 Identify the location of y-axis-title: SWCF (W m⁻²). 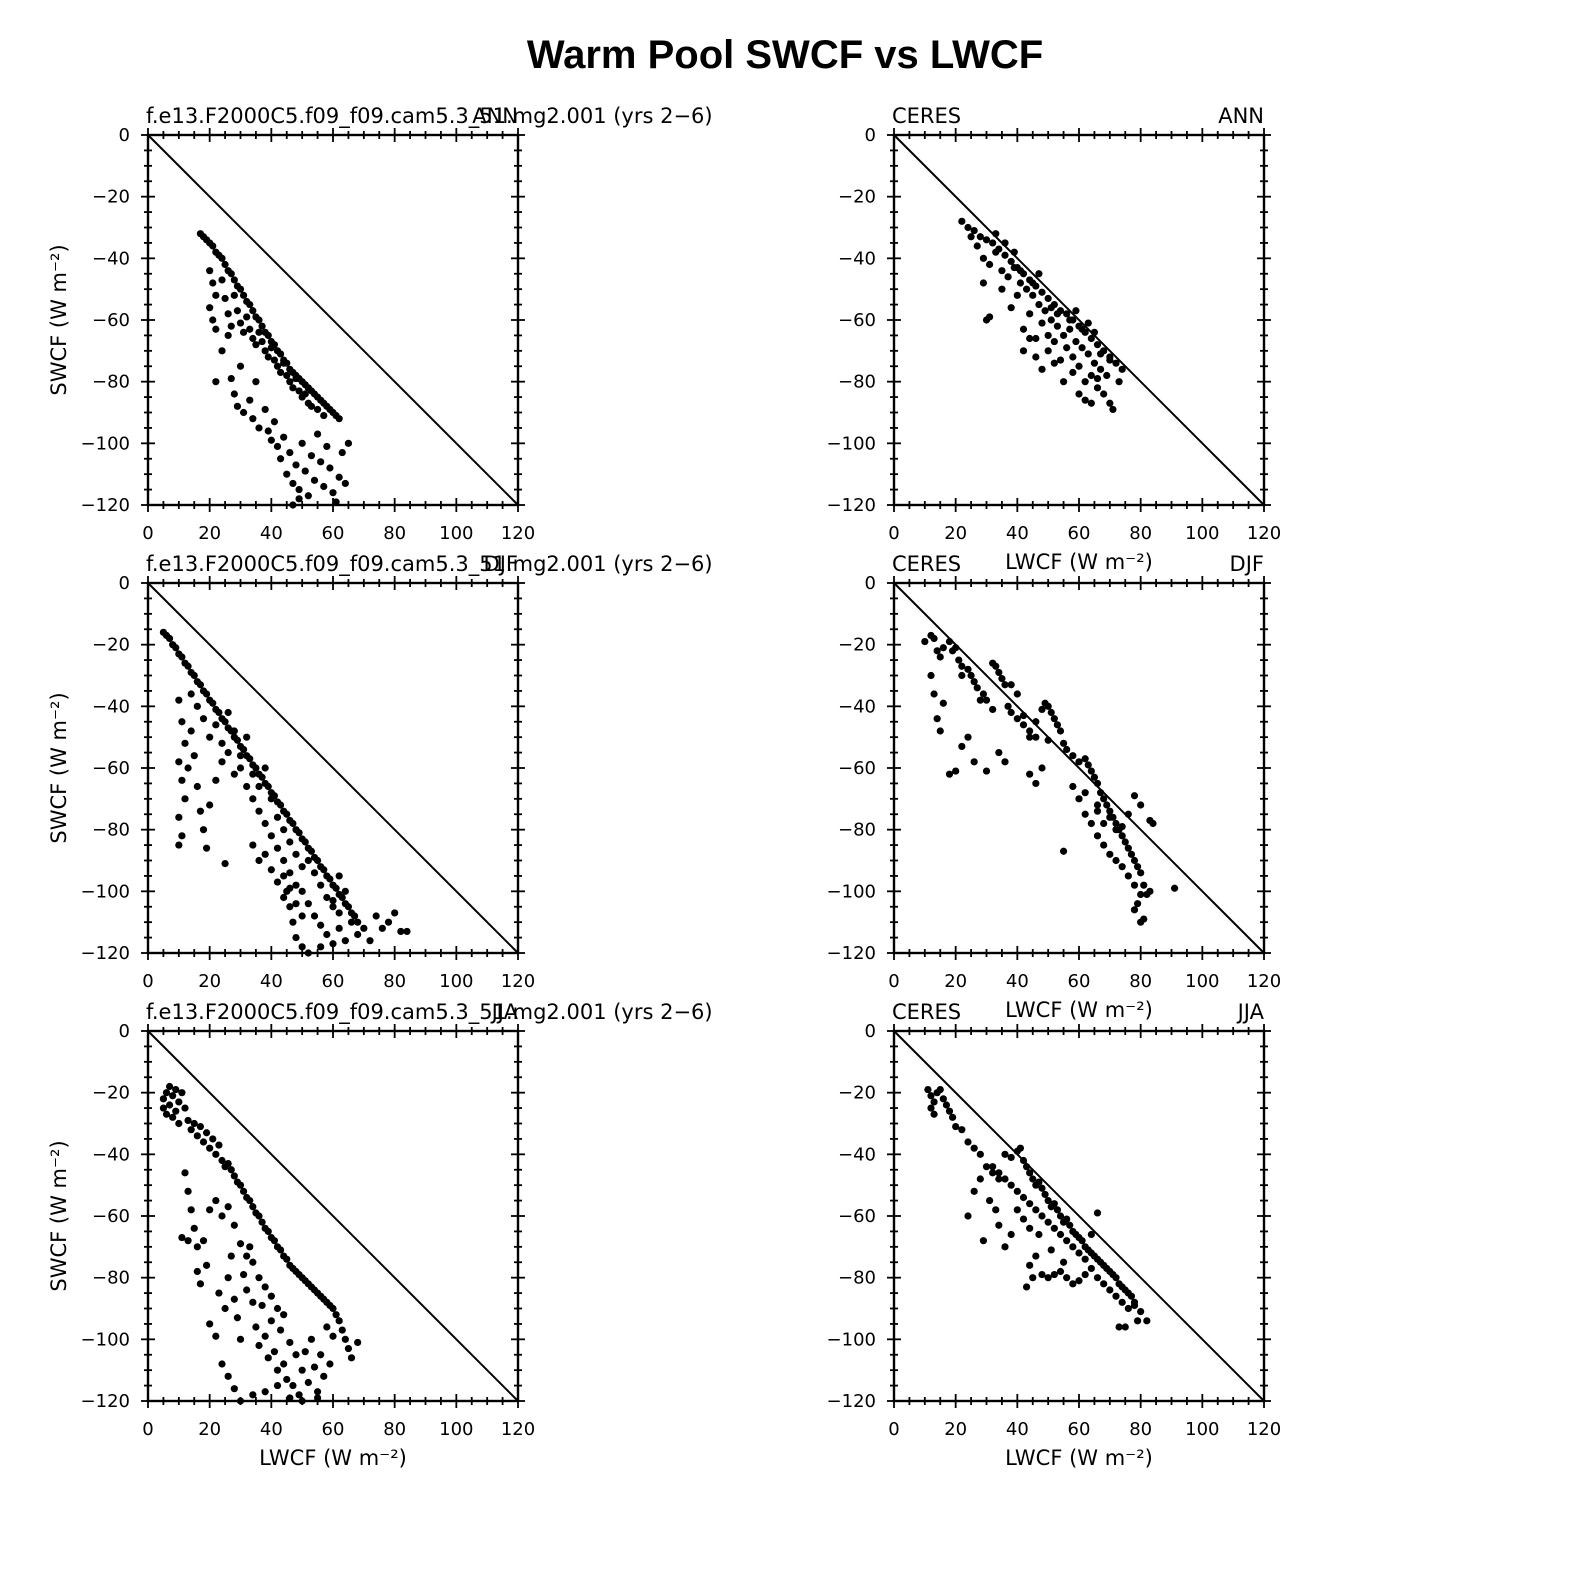
(59, 1215).